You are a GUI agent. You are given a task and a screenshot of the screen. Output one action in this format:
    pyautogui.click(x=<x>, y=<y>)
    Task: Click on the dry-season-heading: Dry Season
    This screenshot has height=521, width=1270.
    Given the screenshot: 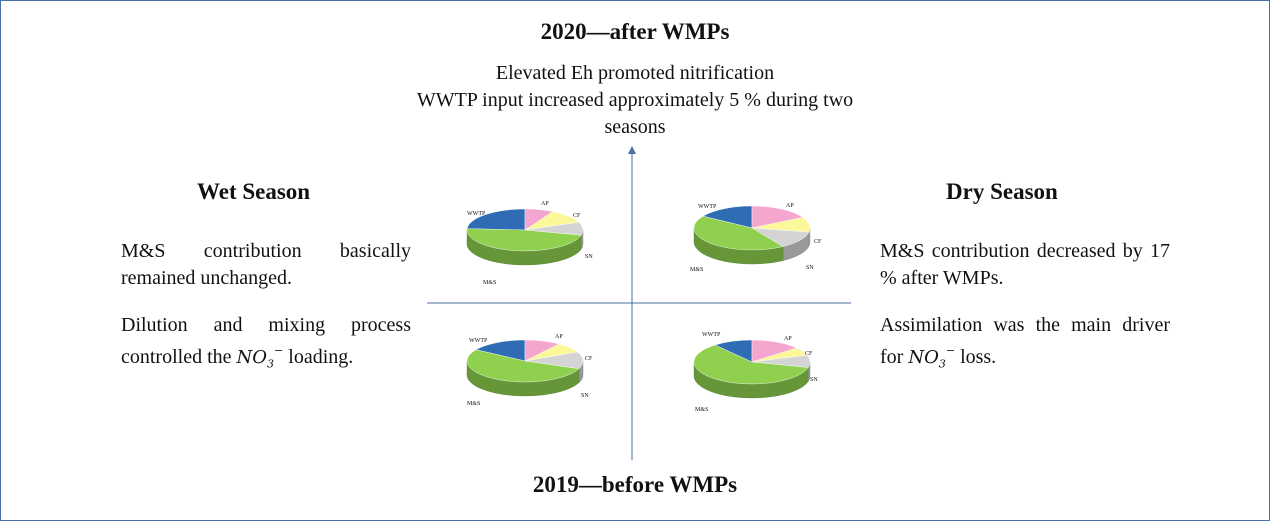 What is the action you would take?
    pyautogui.click(x=1002, y=191)
    